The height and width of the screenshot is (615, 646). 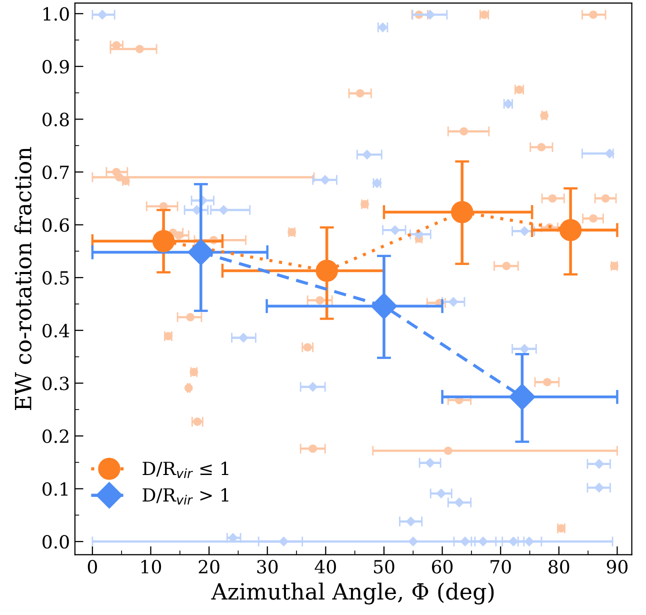 I want to click on y-tick-label: 1.0, so click(x=56, y=14).